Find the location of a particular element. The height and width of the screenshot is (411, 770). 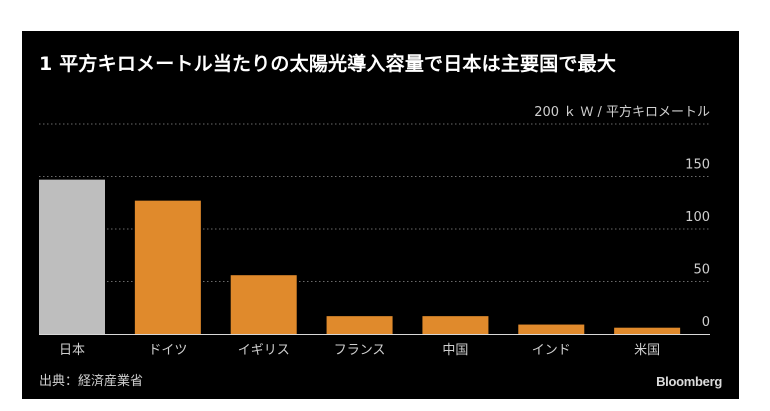

x-tick-label-1: ドイツ is located at coordinates (167, 350).